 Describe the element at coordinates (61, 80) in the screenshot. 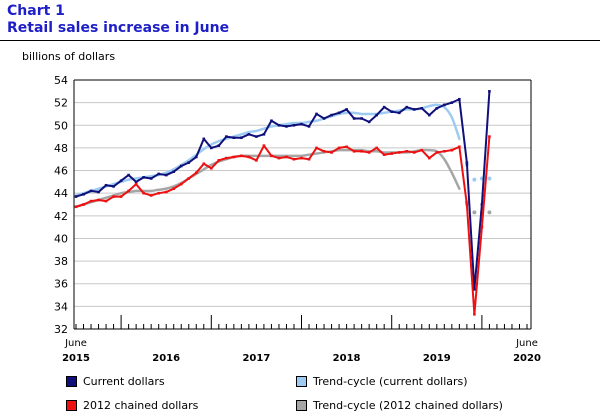

I see `y-tick-label: 54` at that location.